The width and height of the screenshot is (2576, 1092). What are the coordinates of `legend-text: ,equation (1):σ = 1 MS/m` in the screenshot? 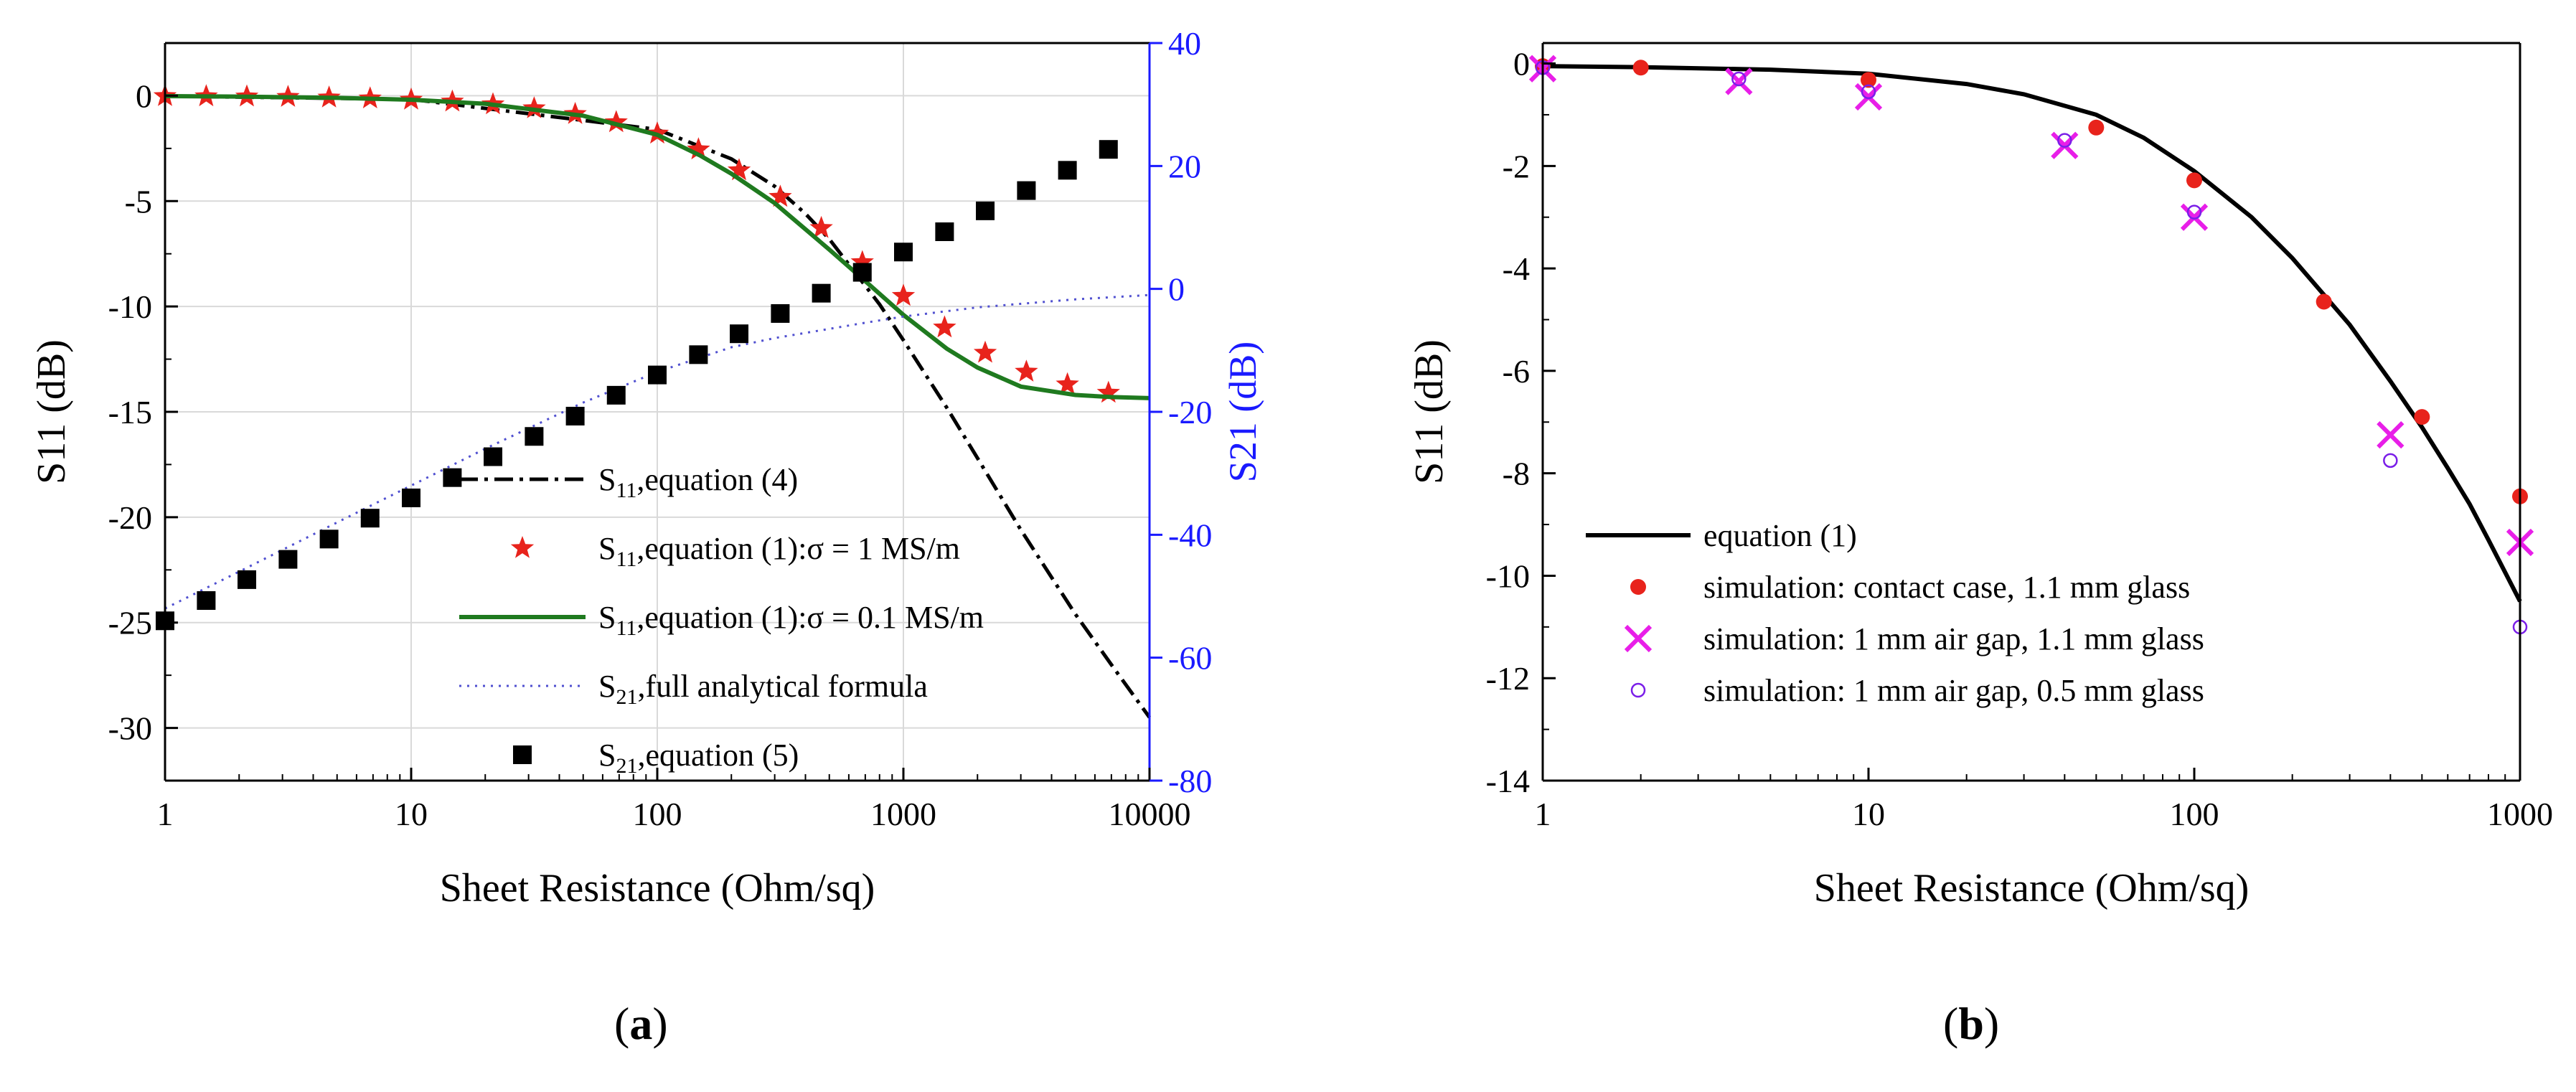 It's located at (798, 548).